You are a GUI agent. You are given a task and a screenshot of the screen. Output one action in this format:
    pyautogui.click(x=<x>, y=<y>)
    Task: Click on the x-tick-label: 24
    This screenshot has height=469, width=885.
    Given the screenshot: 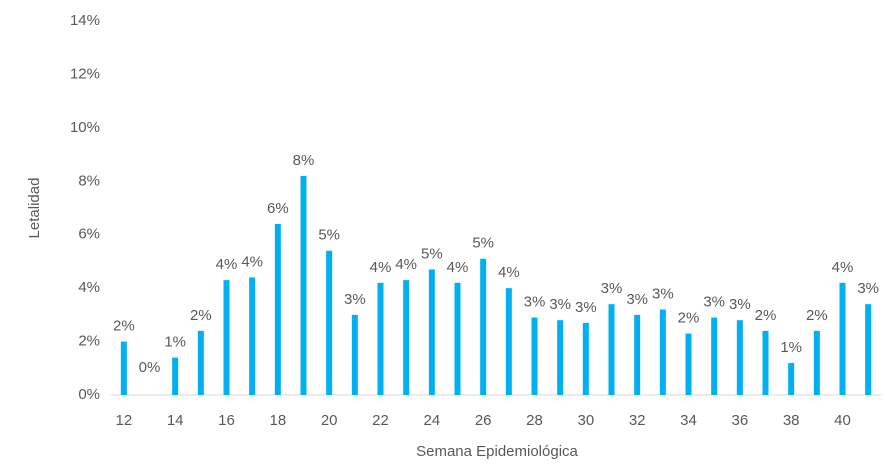 What is the action you would take?
    pyautogui.click(x=431, y=420)
    